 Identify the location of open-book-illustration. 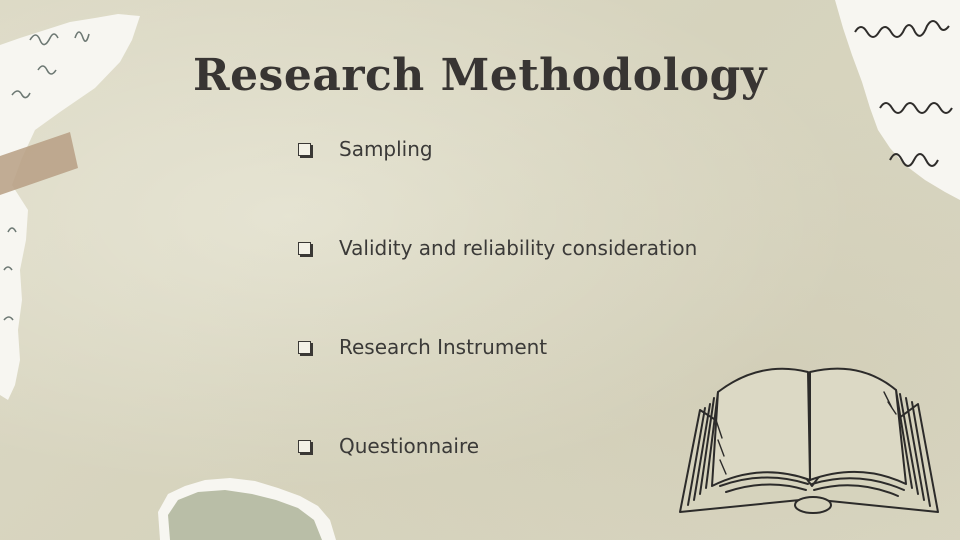
(809, 440).